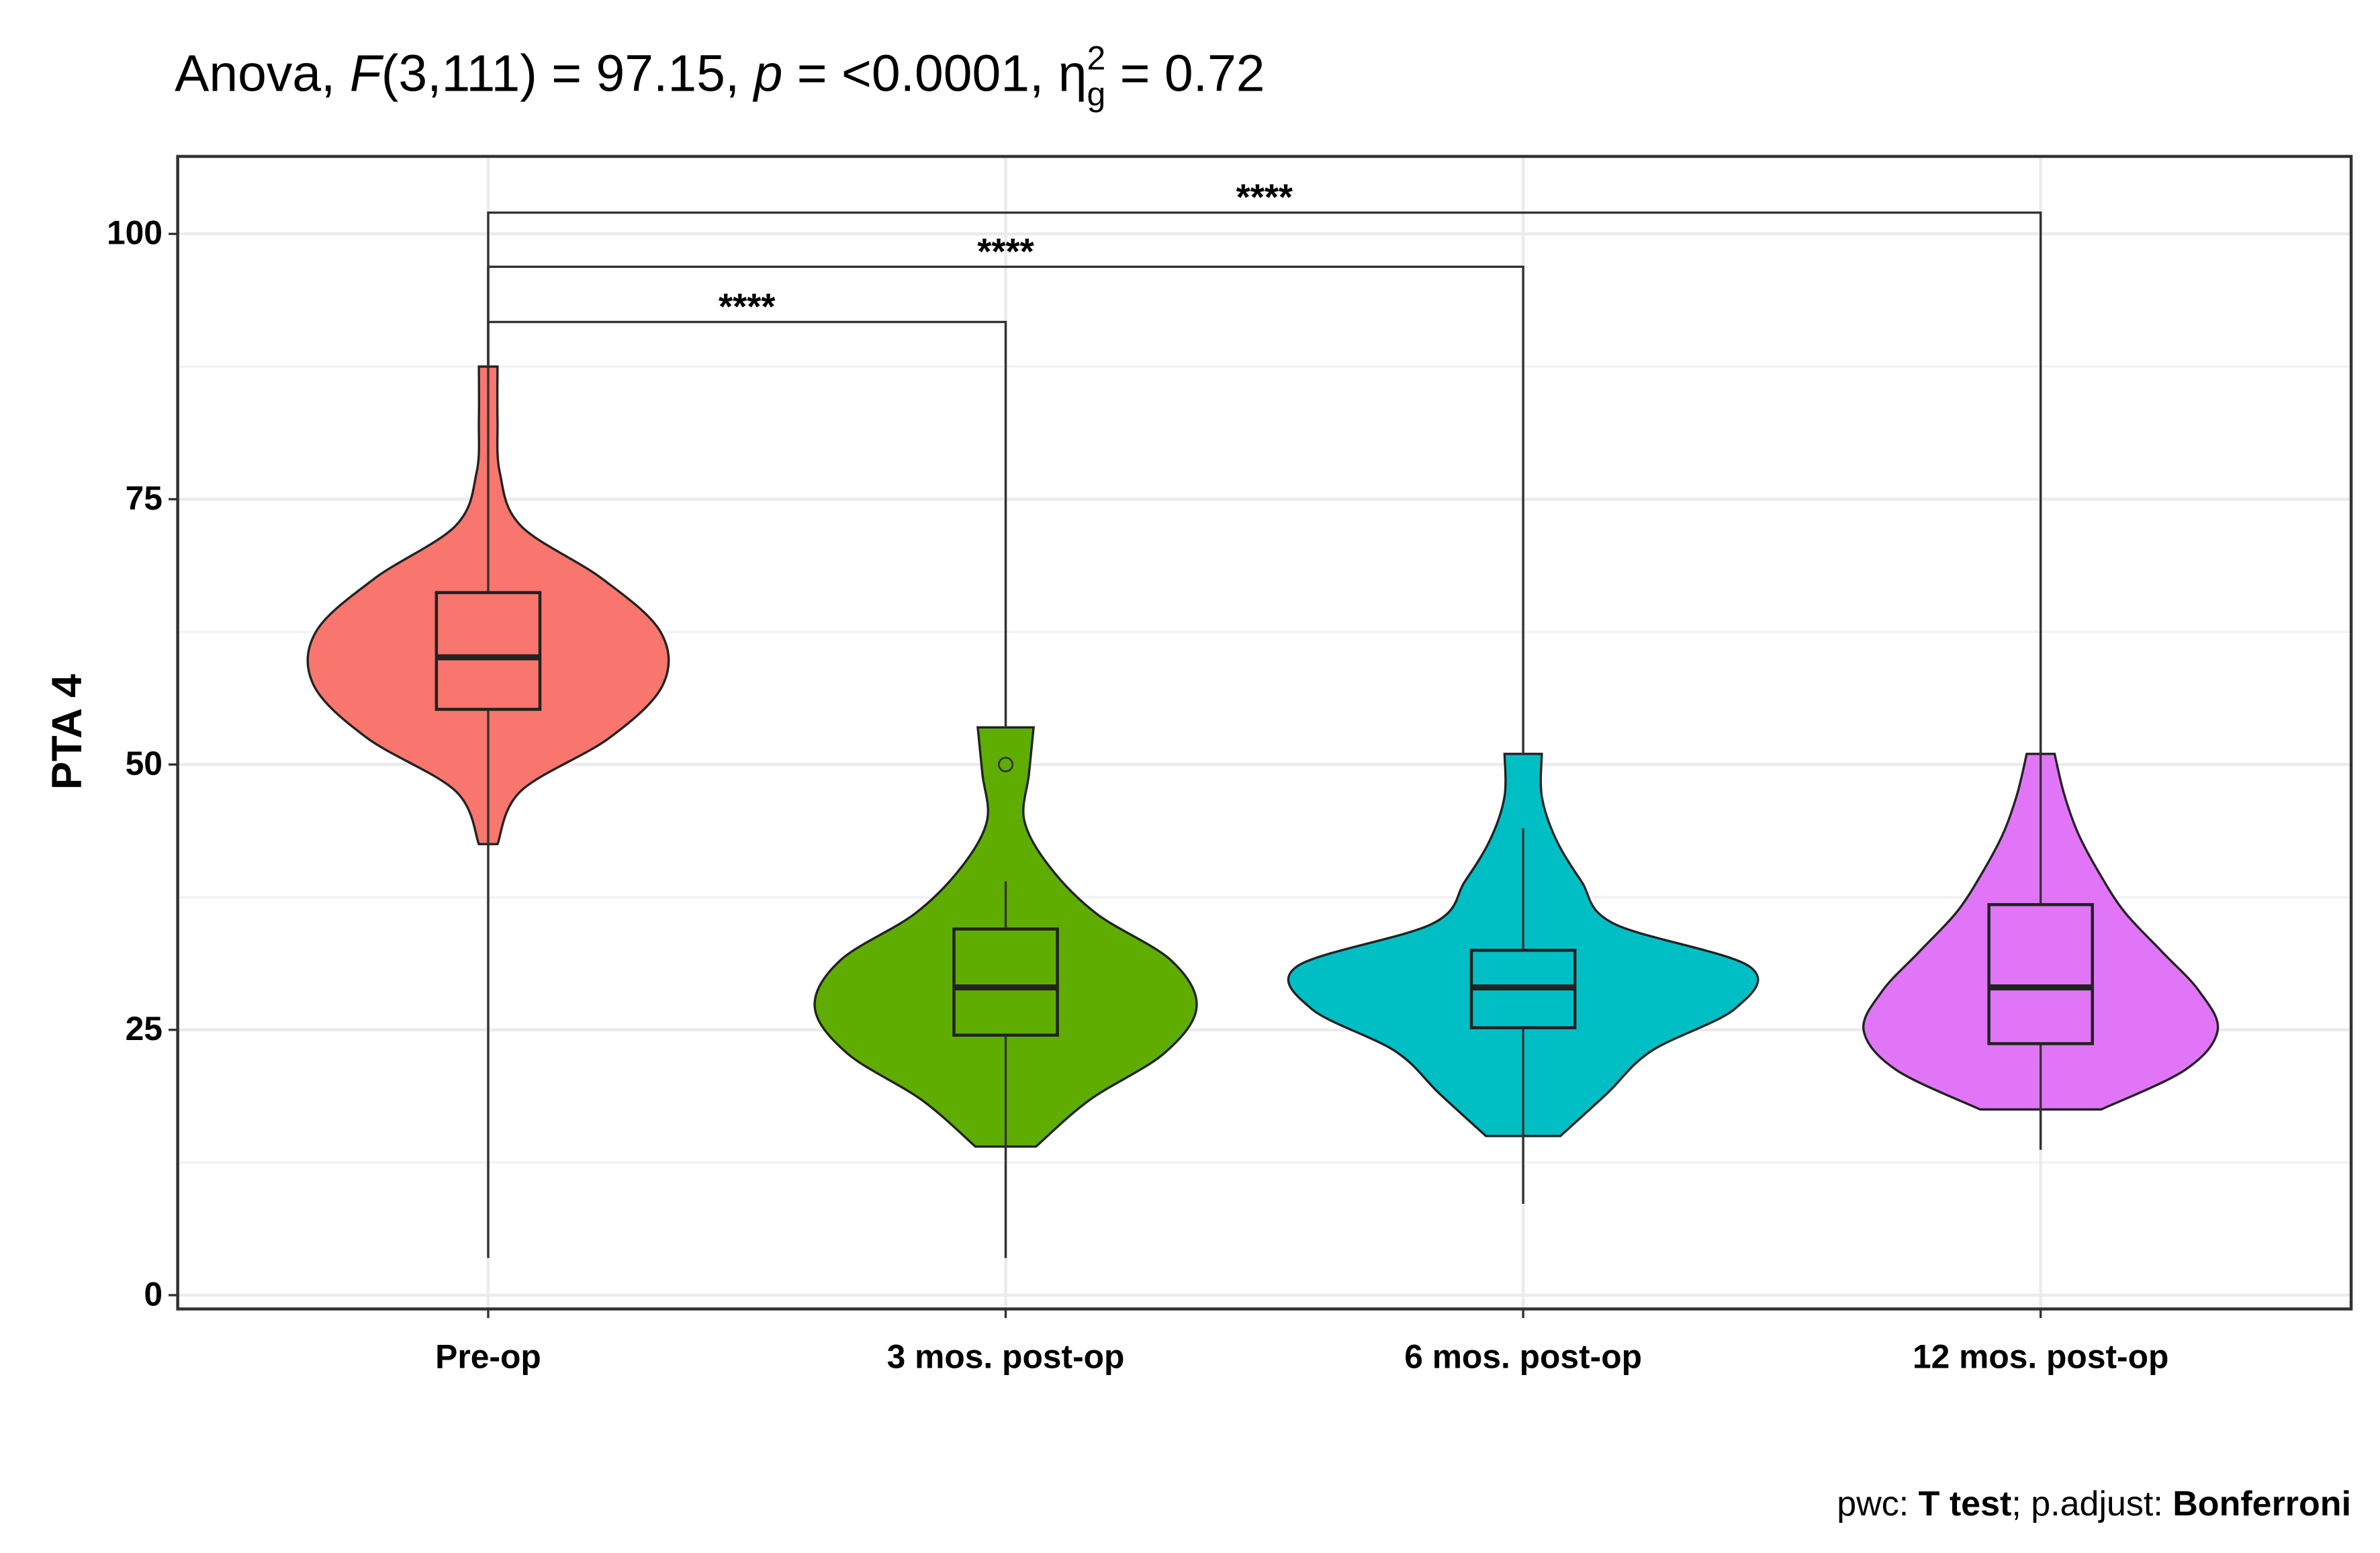 The height and width of the screenshot is (1553, 2380). What do you see at coordinates (1523, 1356) in the screenshot?
I see `x-tick-label: 6 mos. post-op` at bounding box center [1523, 1356].